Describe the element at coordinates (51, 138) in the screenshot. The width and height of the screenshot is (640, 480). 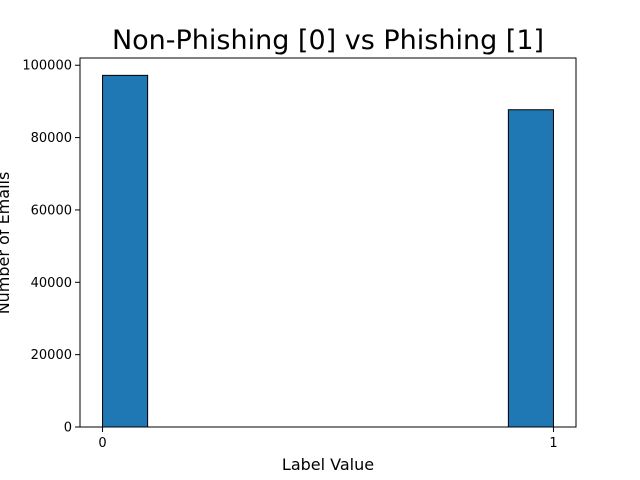
I see `y-tick-label-4: 80000` at that location.